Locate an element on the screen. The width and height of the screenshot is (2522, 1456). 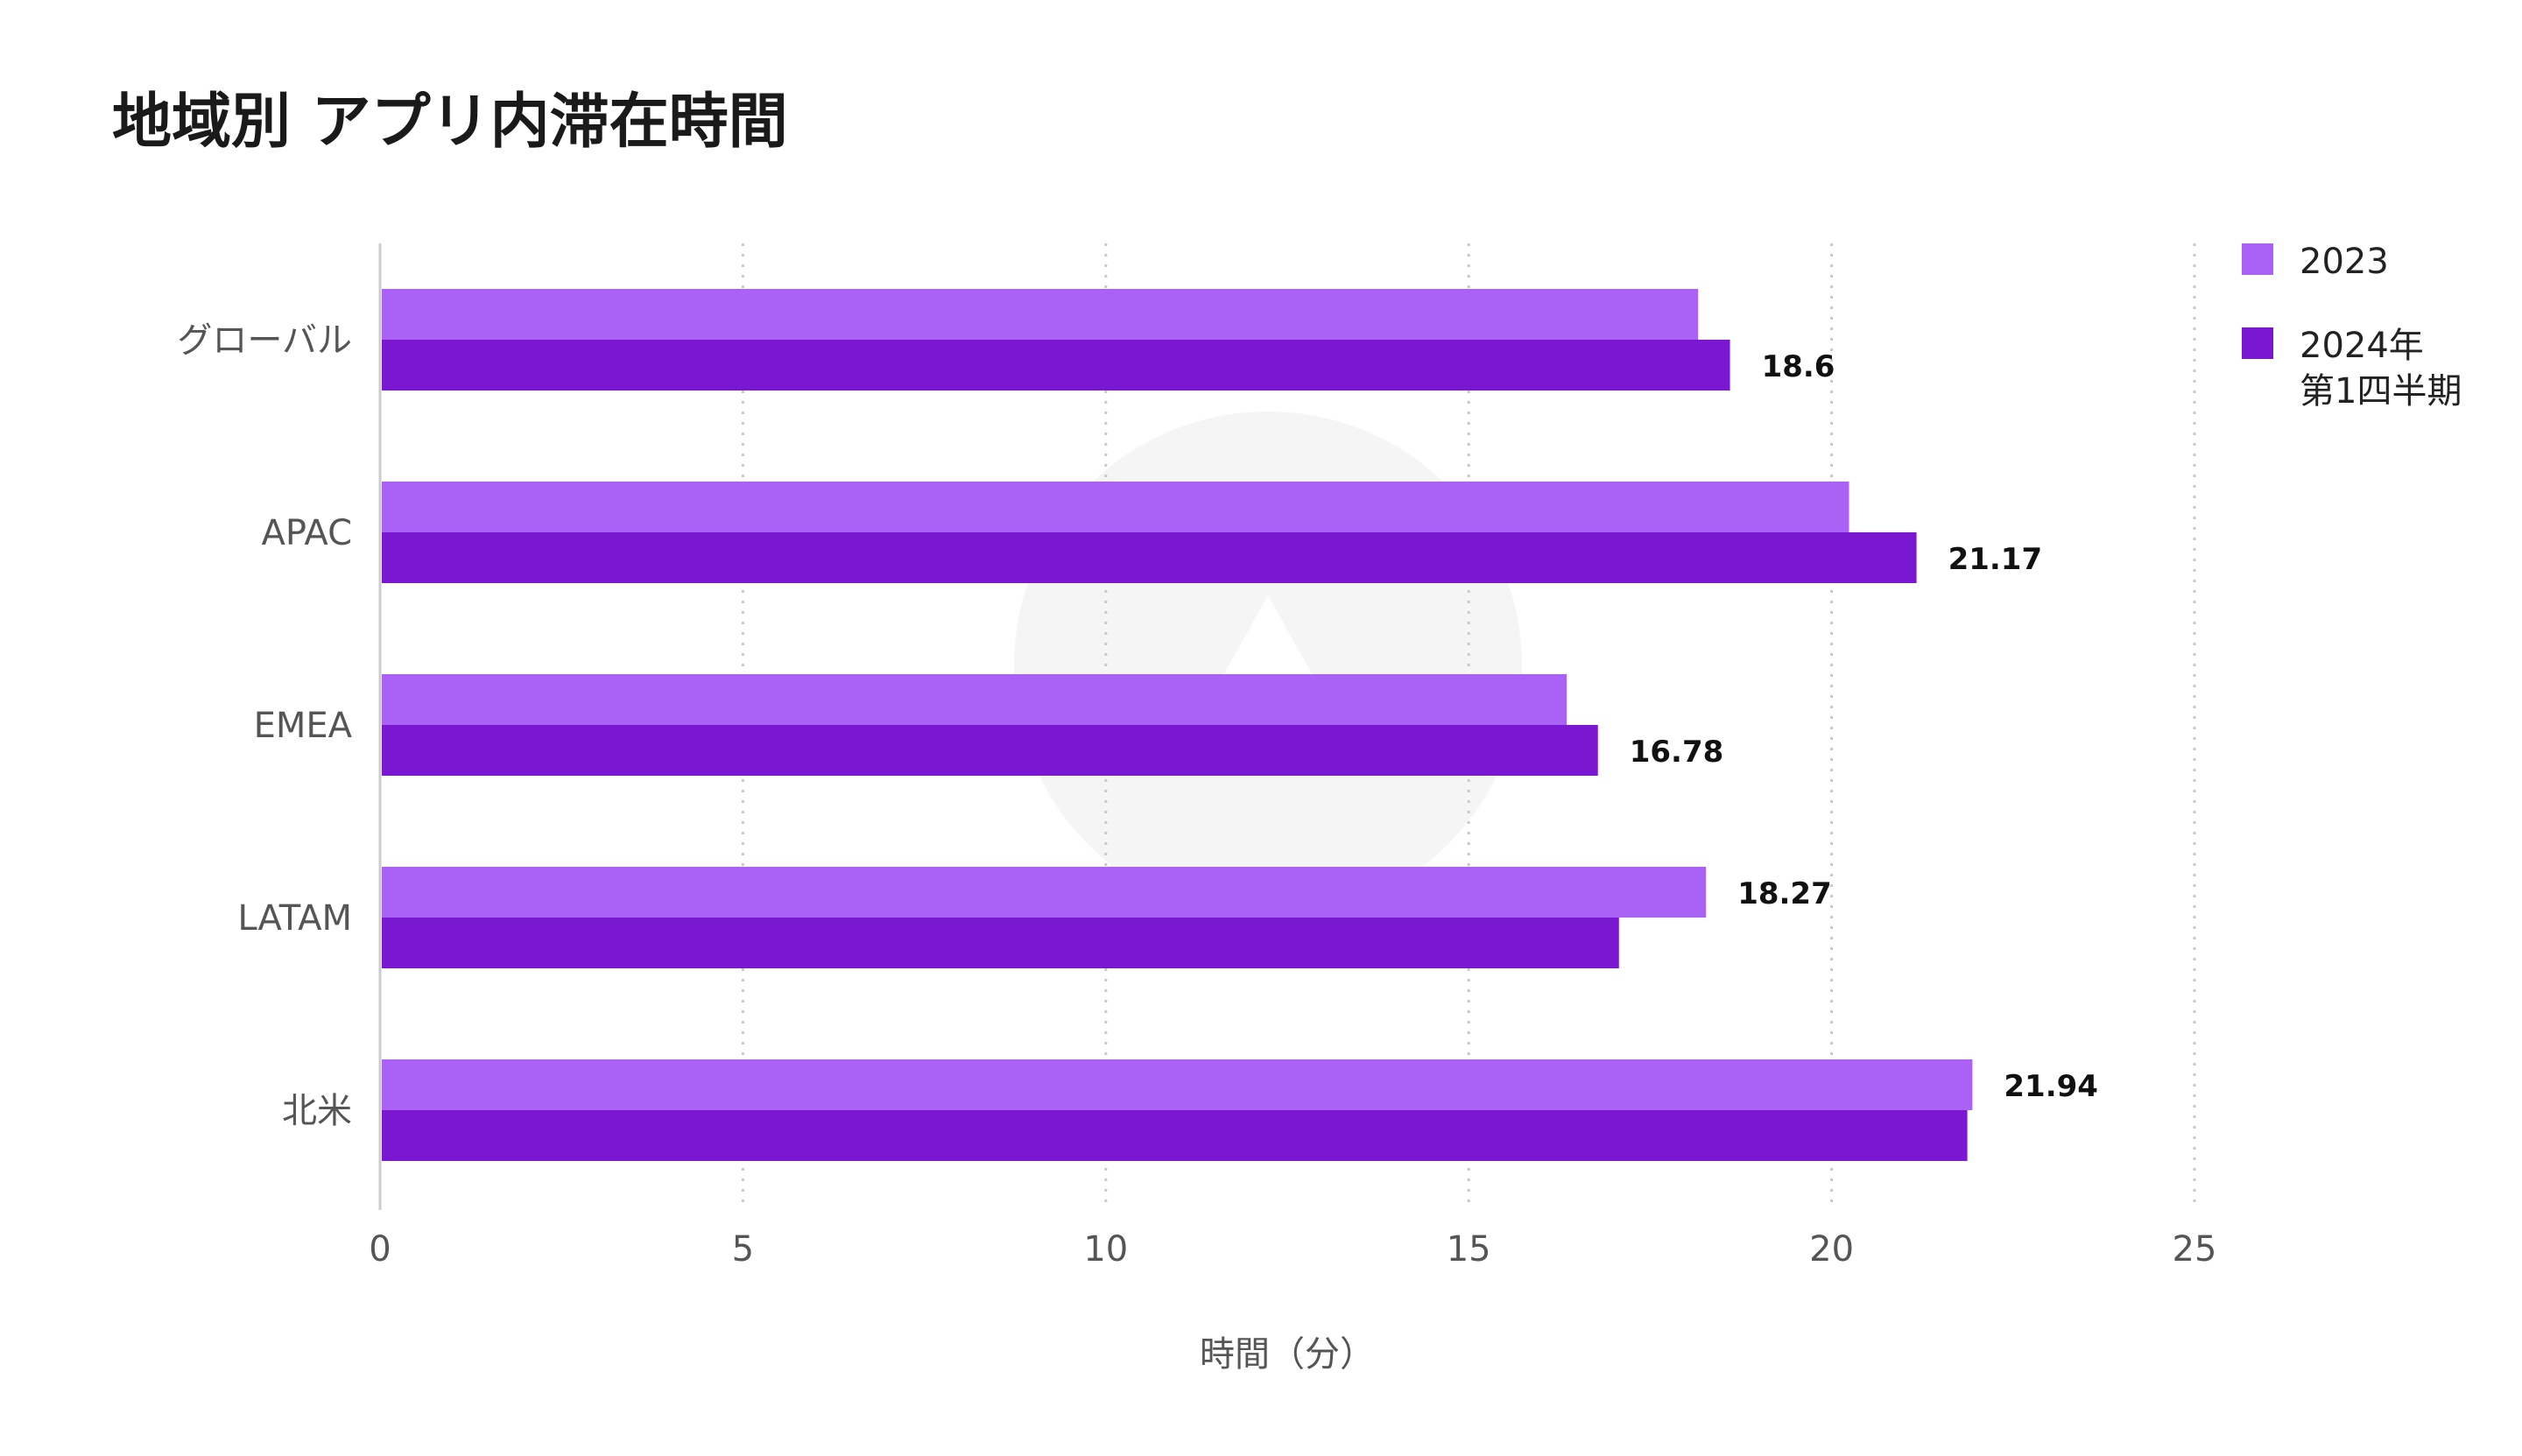
category-label: APAC is located at coordinates (306, 533).